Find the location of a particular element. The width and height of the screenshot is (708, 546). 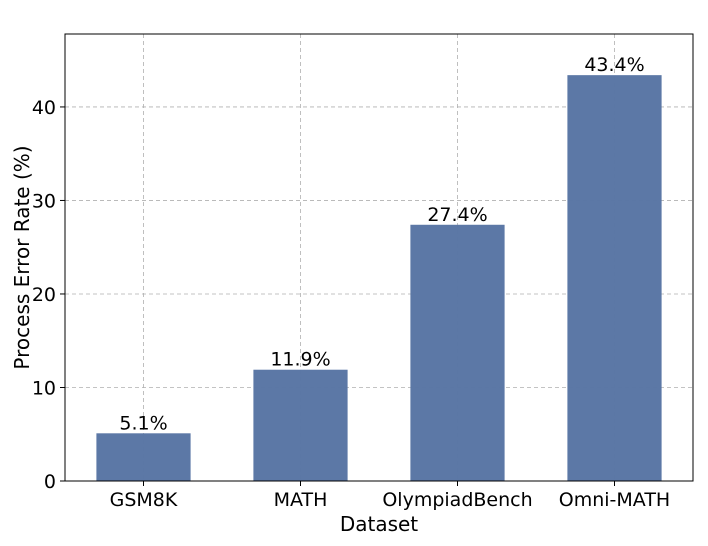

bar-omni-math is located at coordinates (614, 278).